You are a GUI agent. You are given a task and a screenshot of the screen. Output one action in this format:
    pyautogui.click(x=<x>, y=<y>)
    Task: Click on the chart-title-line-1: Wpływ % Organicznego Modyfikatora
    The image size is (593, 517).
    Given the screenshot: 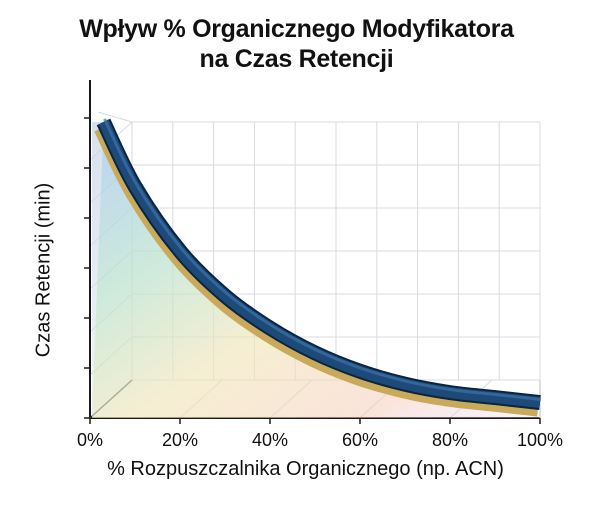 What is the action you would take?
    pyautogui.click(x=296, y=29)
    